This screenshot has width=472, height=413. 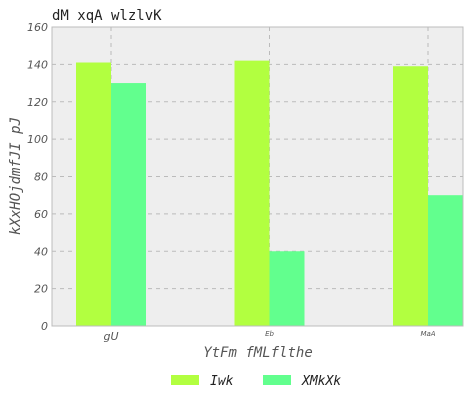 I want to click on bar-Iwk-gU, so click(x=93, y=194).